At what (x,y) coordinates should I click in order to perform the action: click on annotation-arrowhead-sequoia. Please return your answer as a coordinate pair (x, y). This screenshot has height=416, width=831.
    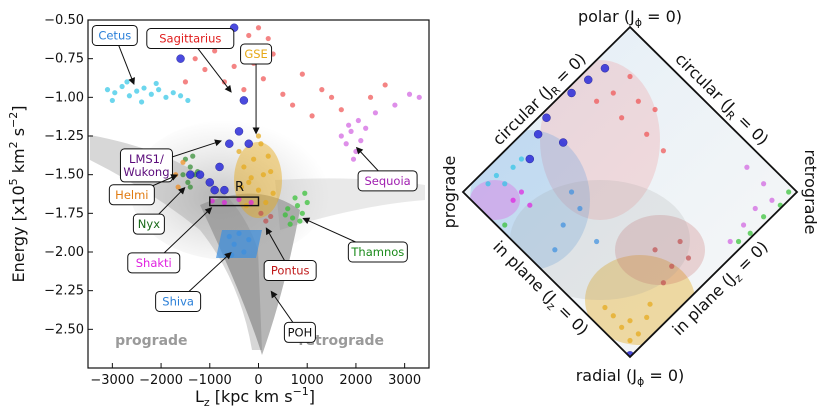
    Looking at the image, I should click on (359, 150).